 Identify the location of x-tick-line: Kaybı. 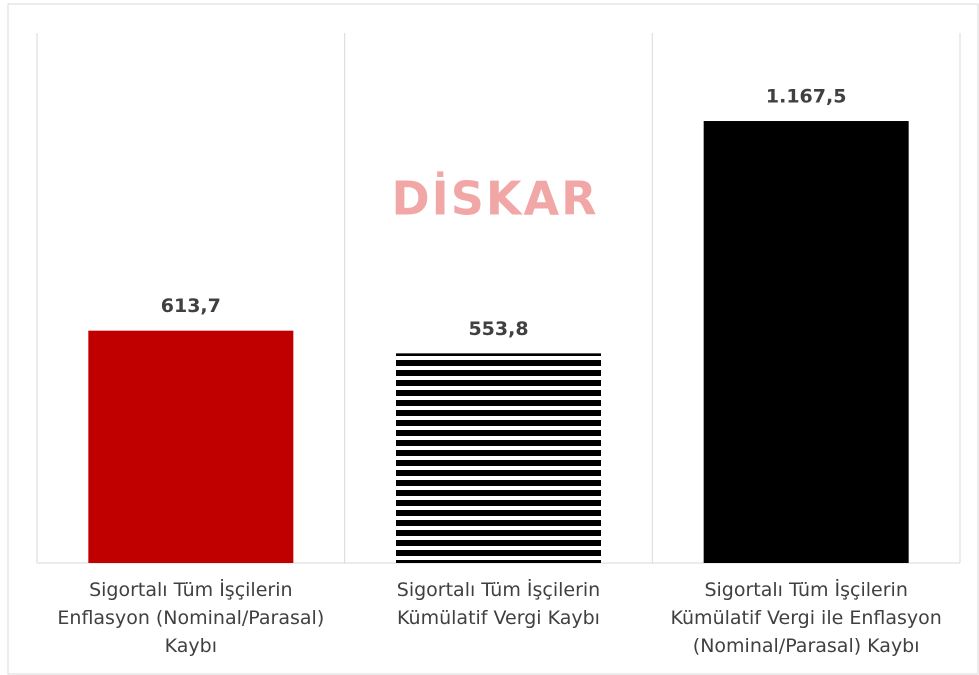
(191, 646).